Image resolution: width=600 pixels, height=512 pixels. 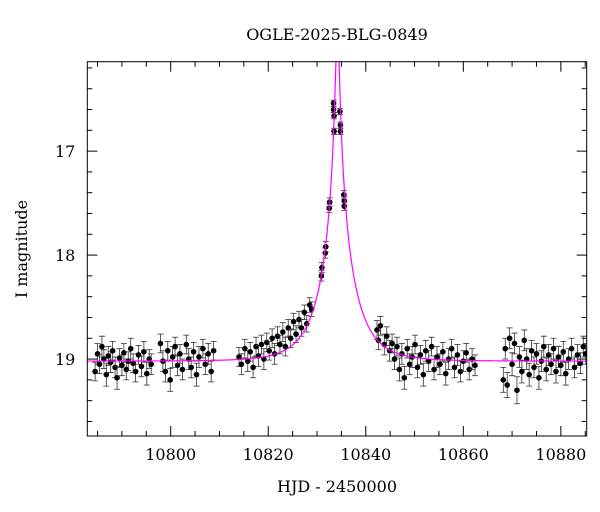 What do you see at coordinates (170, 454) in the screenshot?
I see `x-tick-label: 10800` at bounding box center [170, 454].